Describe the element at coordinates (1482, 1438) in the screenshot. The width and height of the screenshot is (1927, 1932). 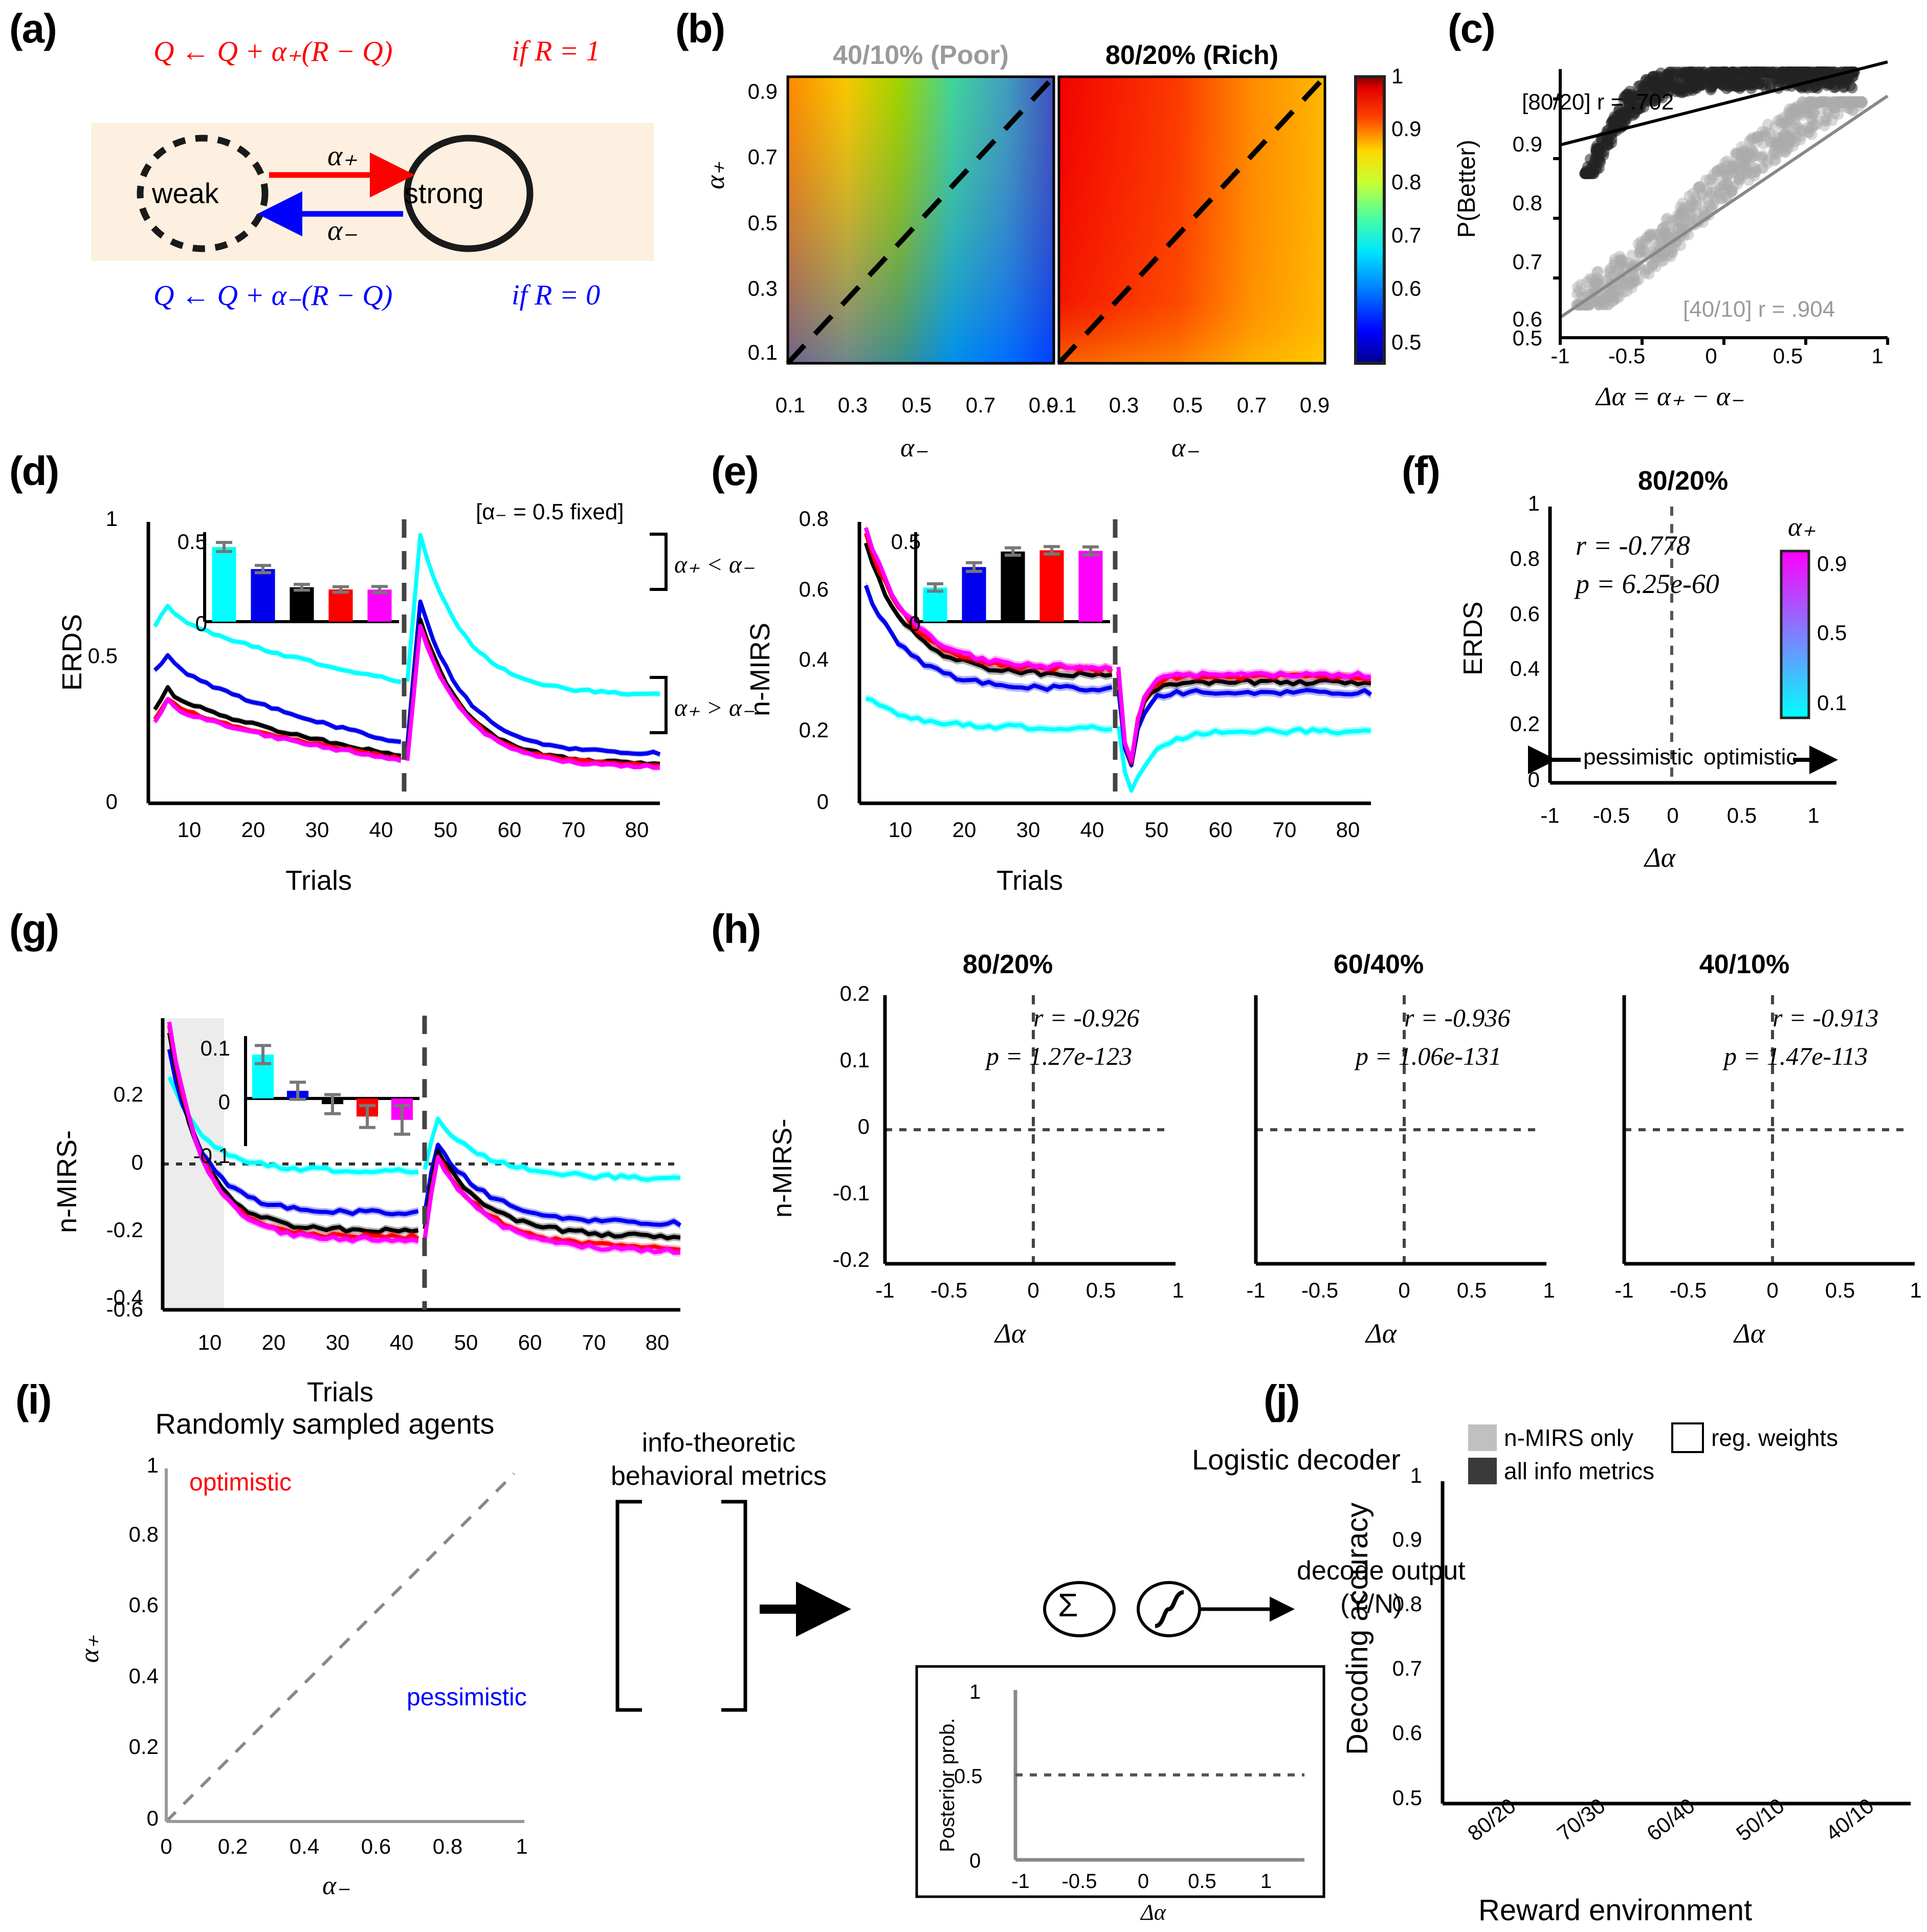
I see `legend-swatch-nmirs` at that location.